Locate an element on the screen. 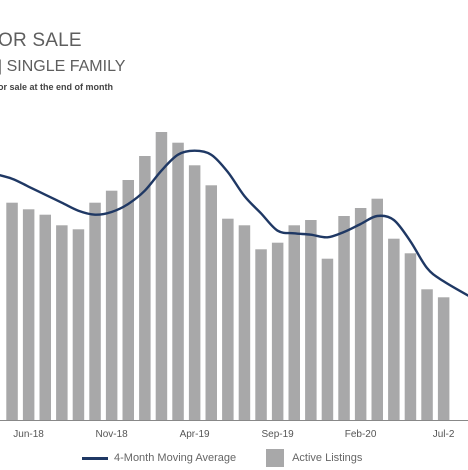  x-tick-label: Sep-19 is located at coordinates (277, 434).